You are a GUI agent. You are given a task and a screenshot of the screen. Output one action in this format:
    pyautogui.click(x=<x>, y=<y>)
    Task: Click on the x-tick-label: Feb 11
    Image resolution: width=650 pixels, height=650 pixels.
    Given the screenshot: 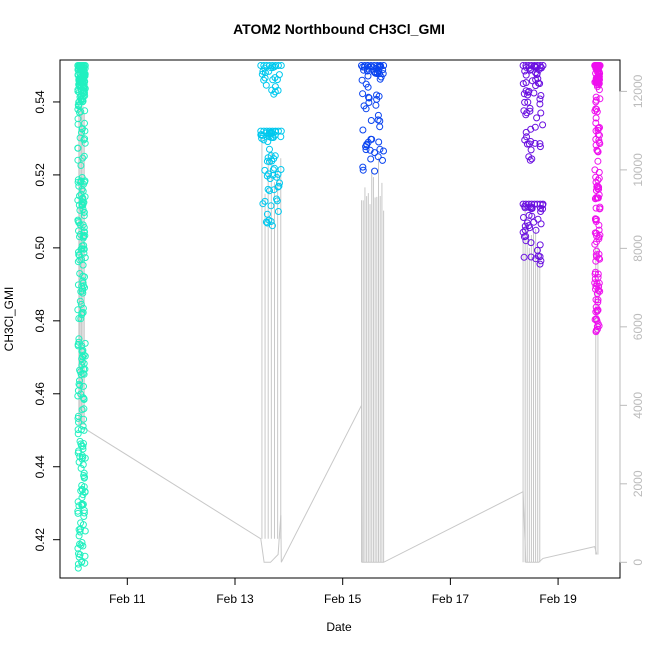 What is the action you would take?
    pyautogui.click(x=127, y=599)
    